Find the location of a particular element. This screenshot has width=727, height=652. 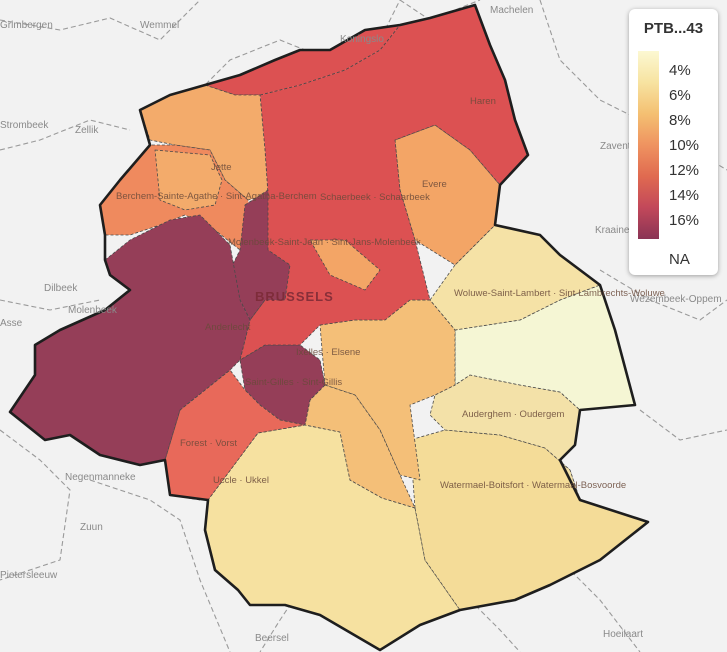

label-anderlecht: Anderlecht is located at coordinates (228, 327).